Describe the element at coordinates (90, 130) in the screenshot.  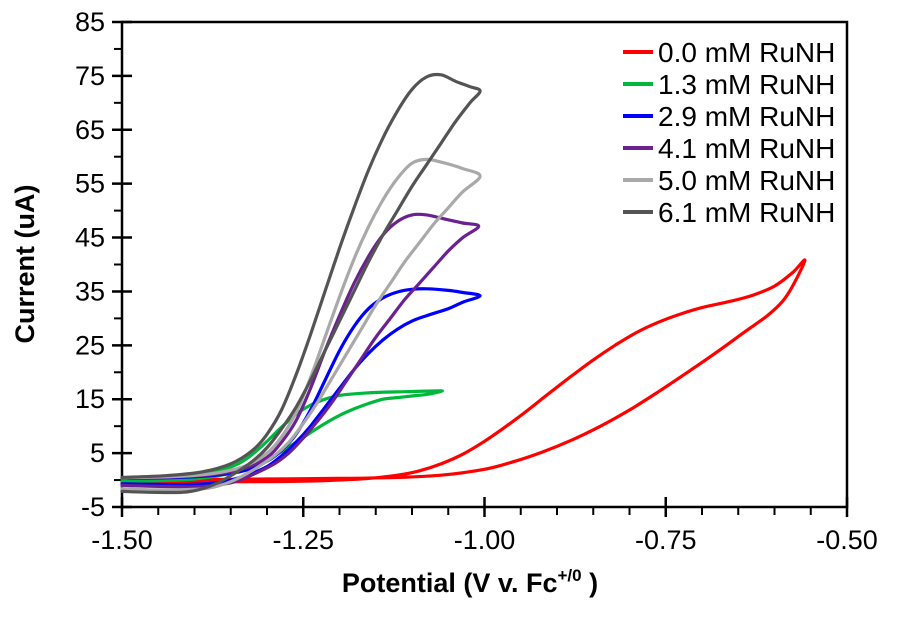
I see `y-tick-label: 65` at that location.